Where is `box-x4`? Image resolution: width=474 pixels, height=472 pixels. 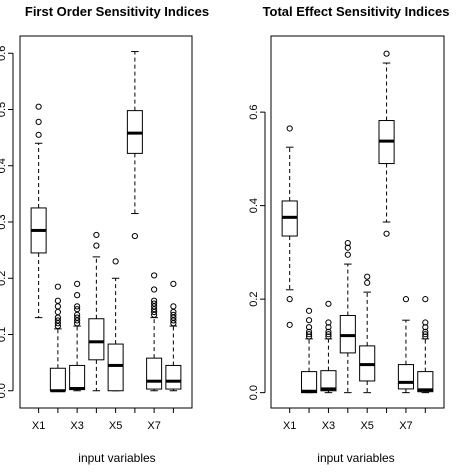
box-x4 is located at coordinates (347, 316).